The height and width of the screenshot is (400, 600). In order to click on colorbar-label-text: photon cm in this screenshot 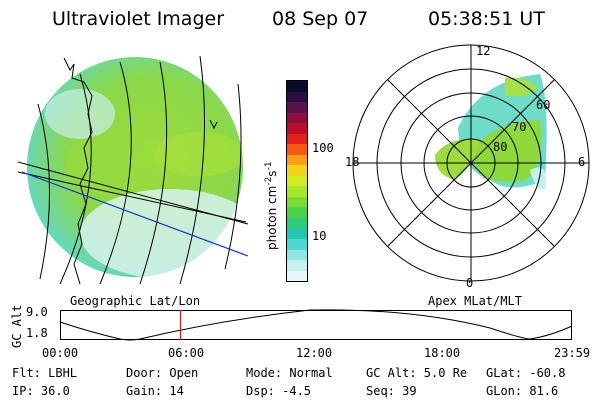, I will do `click(272, 217)`.